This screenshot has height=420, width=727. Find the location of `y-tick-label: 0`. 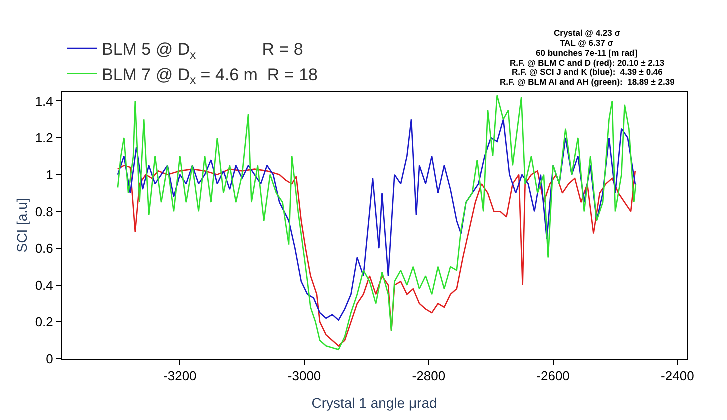

y-tick-label: 0 is located at coordinates (50, 359).